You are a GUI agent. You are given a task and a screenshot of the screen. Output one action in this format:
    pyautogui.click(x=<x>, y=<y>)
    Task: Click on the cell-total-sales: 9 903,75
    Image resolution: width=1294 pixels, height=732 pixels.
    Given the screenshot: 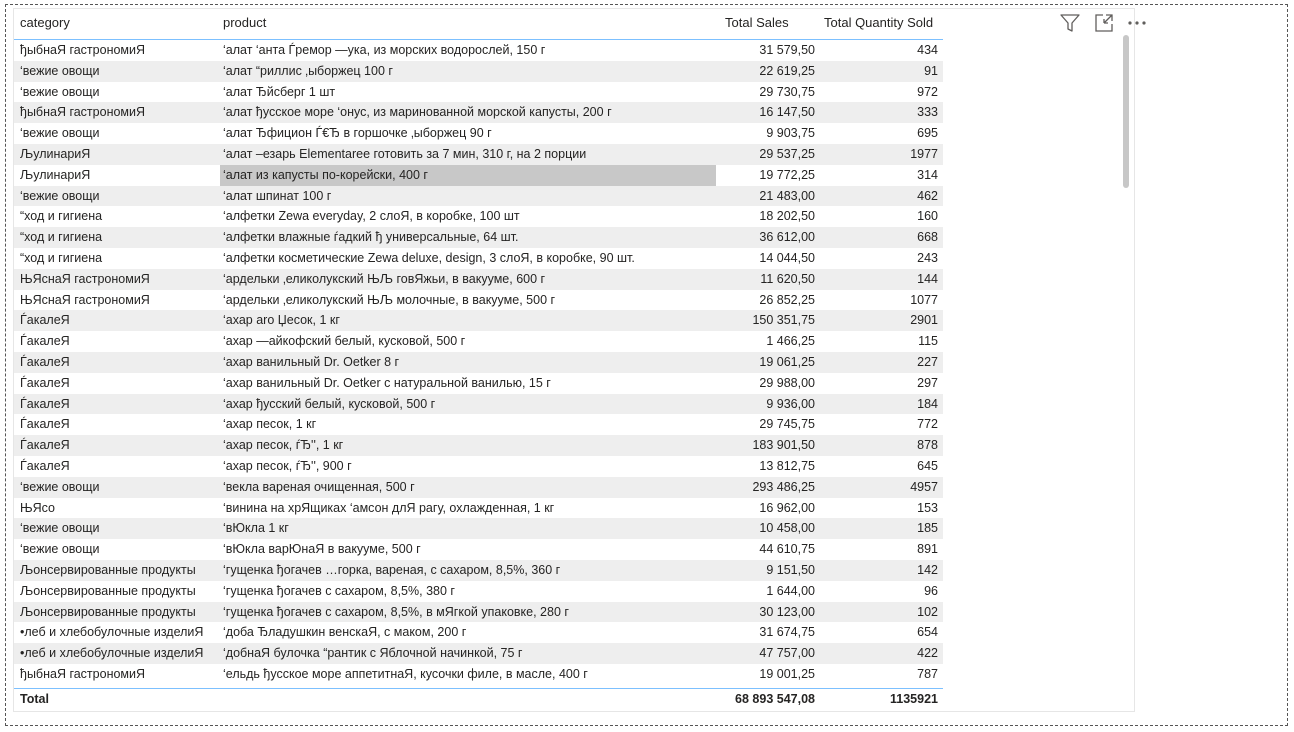 What is the action you would take?
    pyautogui.click(x=790, y=133)
    